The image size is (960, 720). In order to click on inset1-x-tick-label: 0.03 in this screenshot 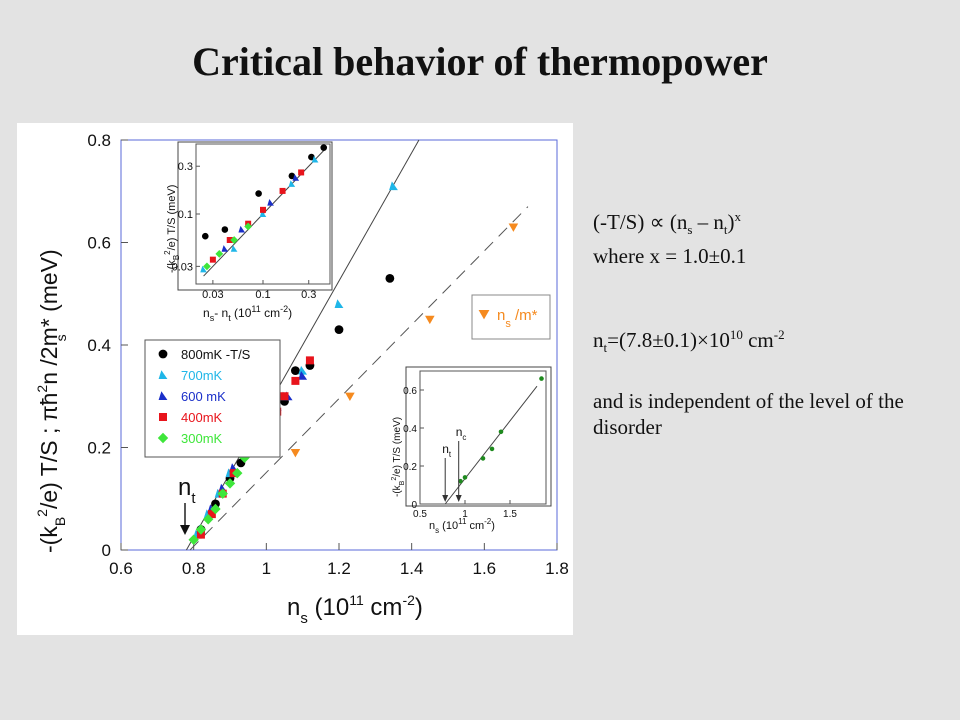, I will do `click(212, 295)`.